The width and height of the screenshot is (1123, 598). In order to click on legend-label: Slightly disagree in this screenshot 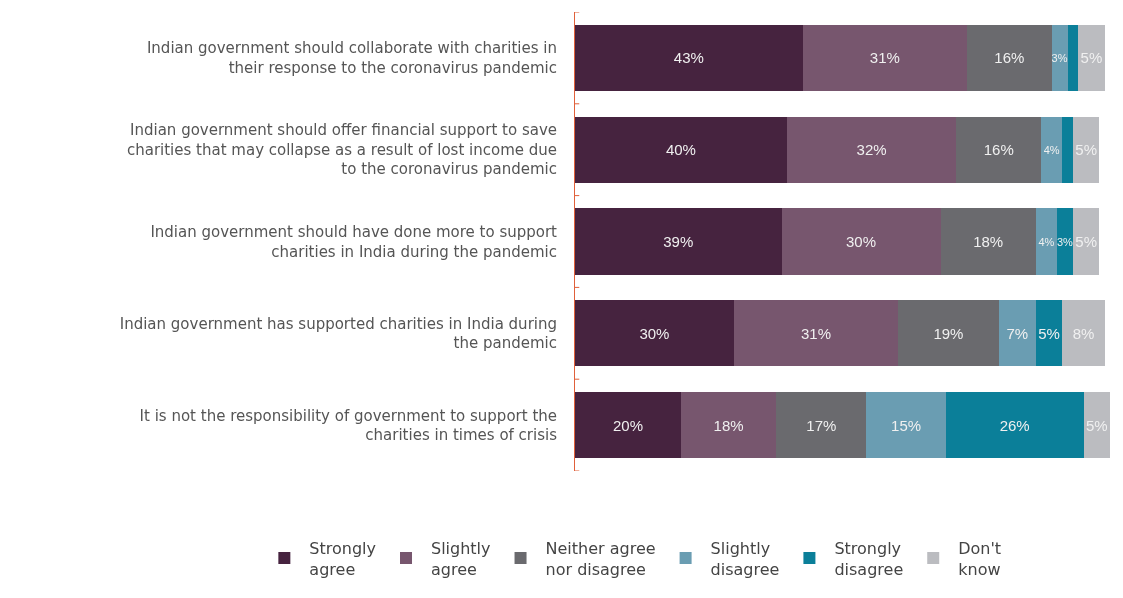, I will do `click(745, 558)`.